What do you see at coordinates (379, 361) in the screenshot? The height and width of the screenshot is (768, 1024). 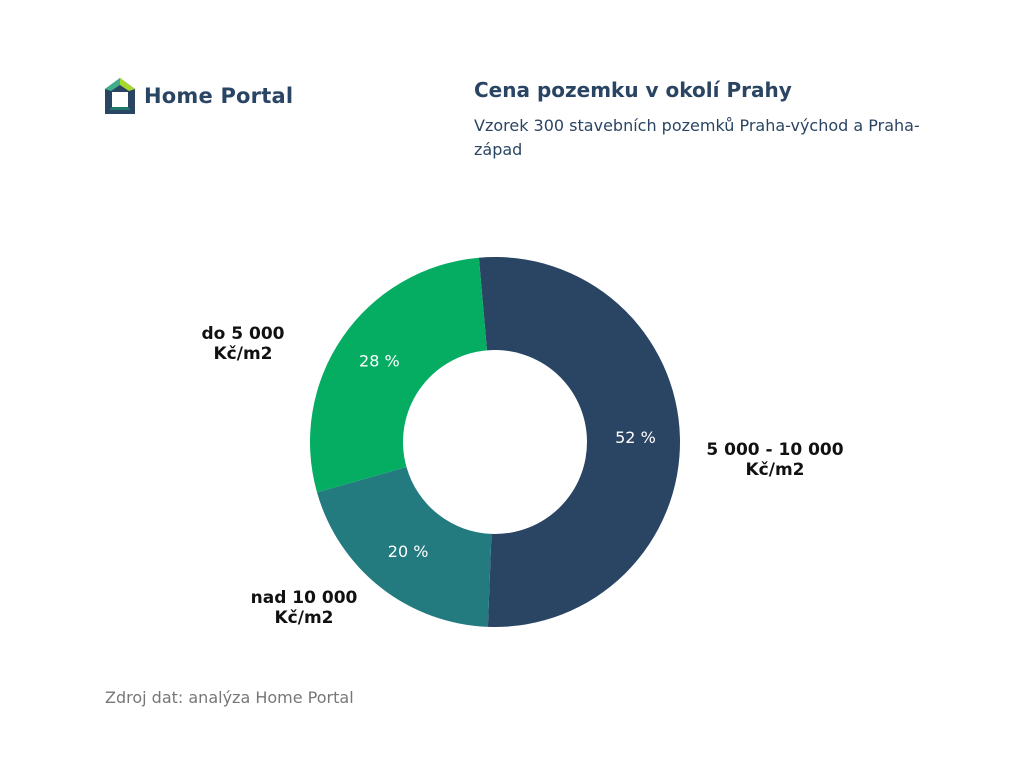 I see `slice-value-label: 28 %` at bounding box center [379, 361].